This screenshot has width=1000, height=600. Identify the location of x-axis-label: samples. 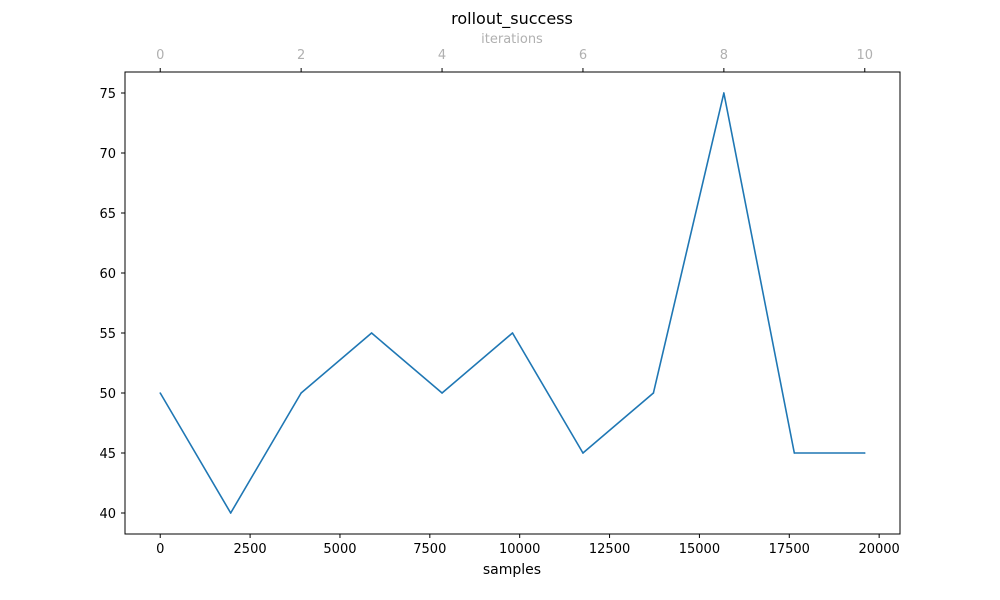
(512, 570).